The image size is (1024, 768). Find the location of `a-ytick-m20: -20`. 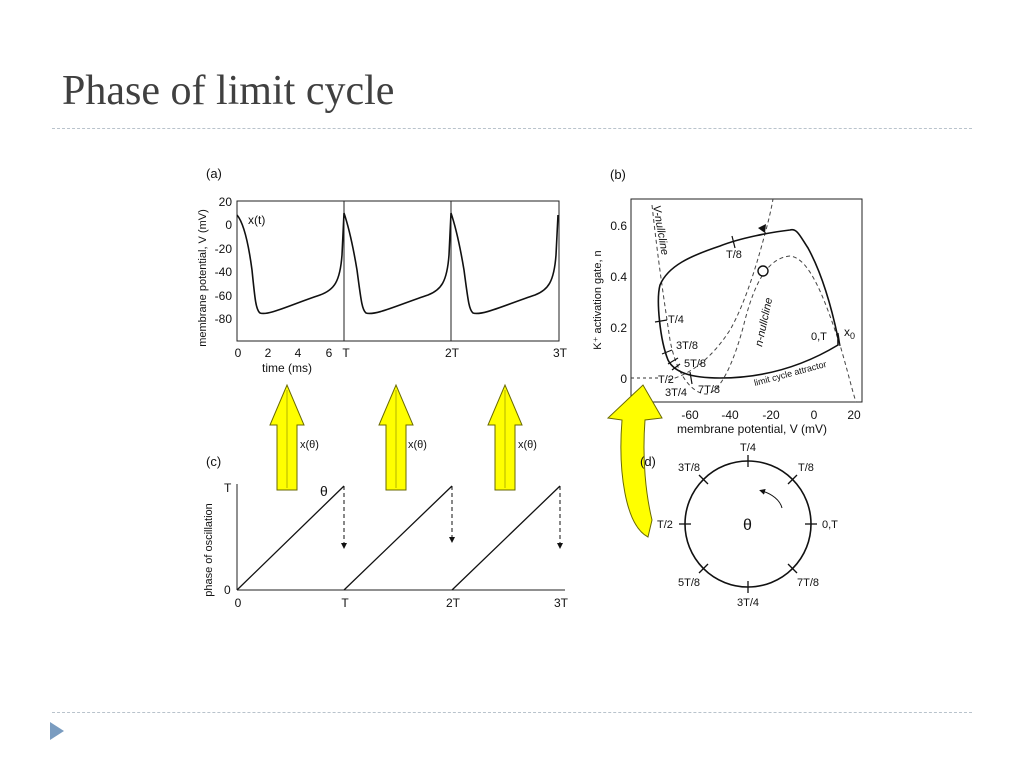

a-ytick-m20: -20 is located at coordinates (224, 249).